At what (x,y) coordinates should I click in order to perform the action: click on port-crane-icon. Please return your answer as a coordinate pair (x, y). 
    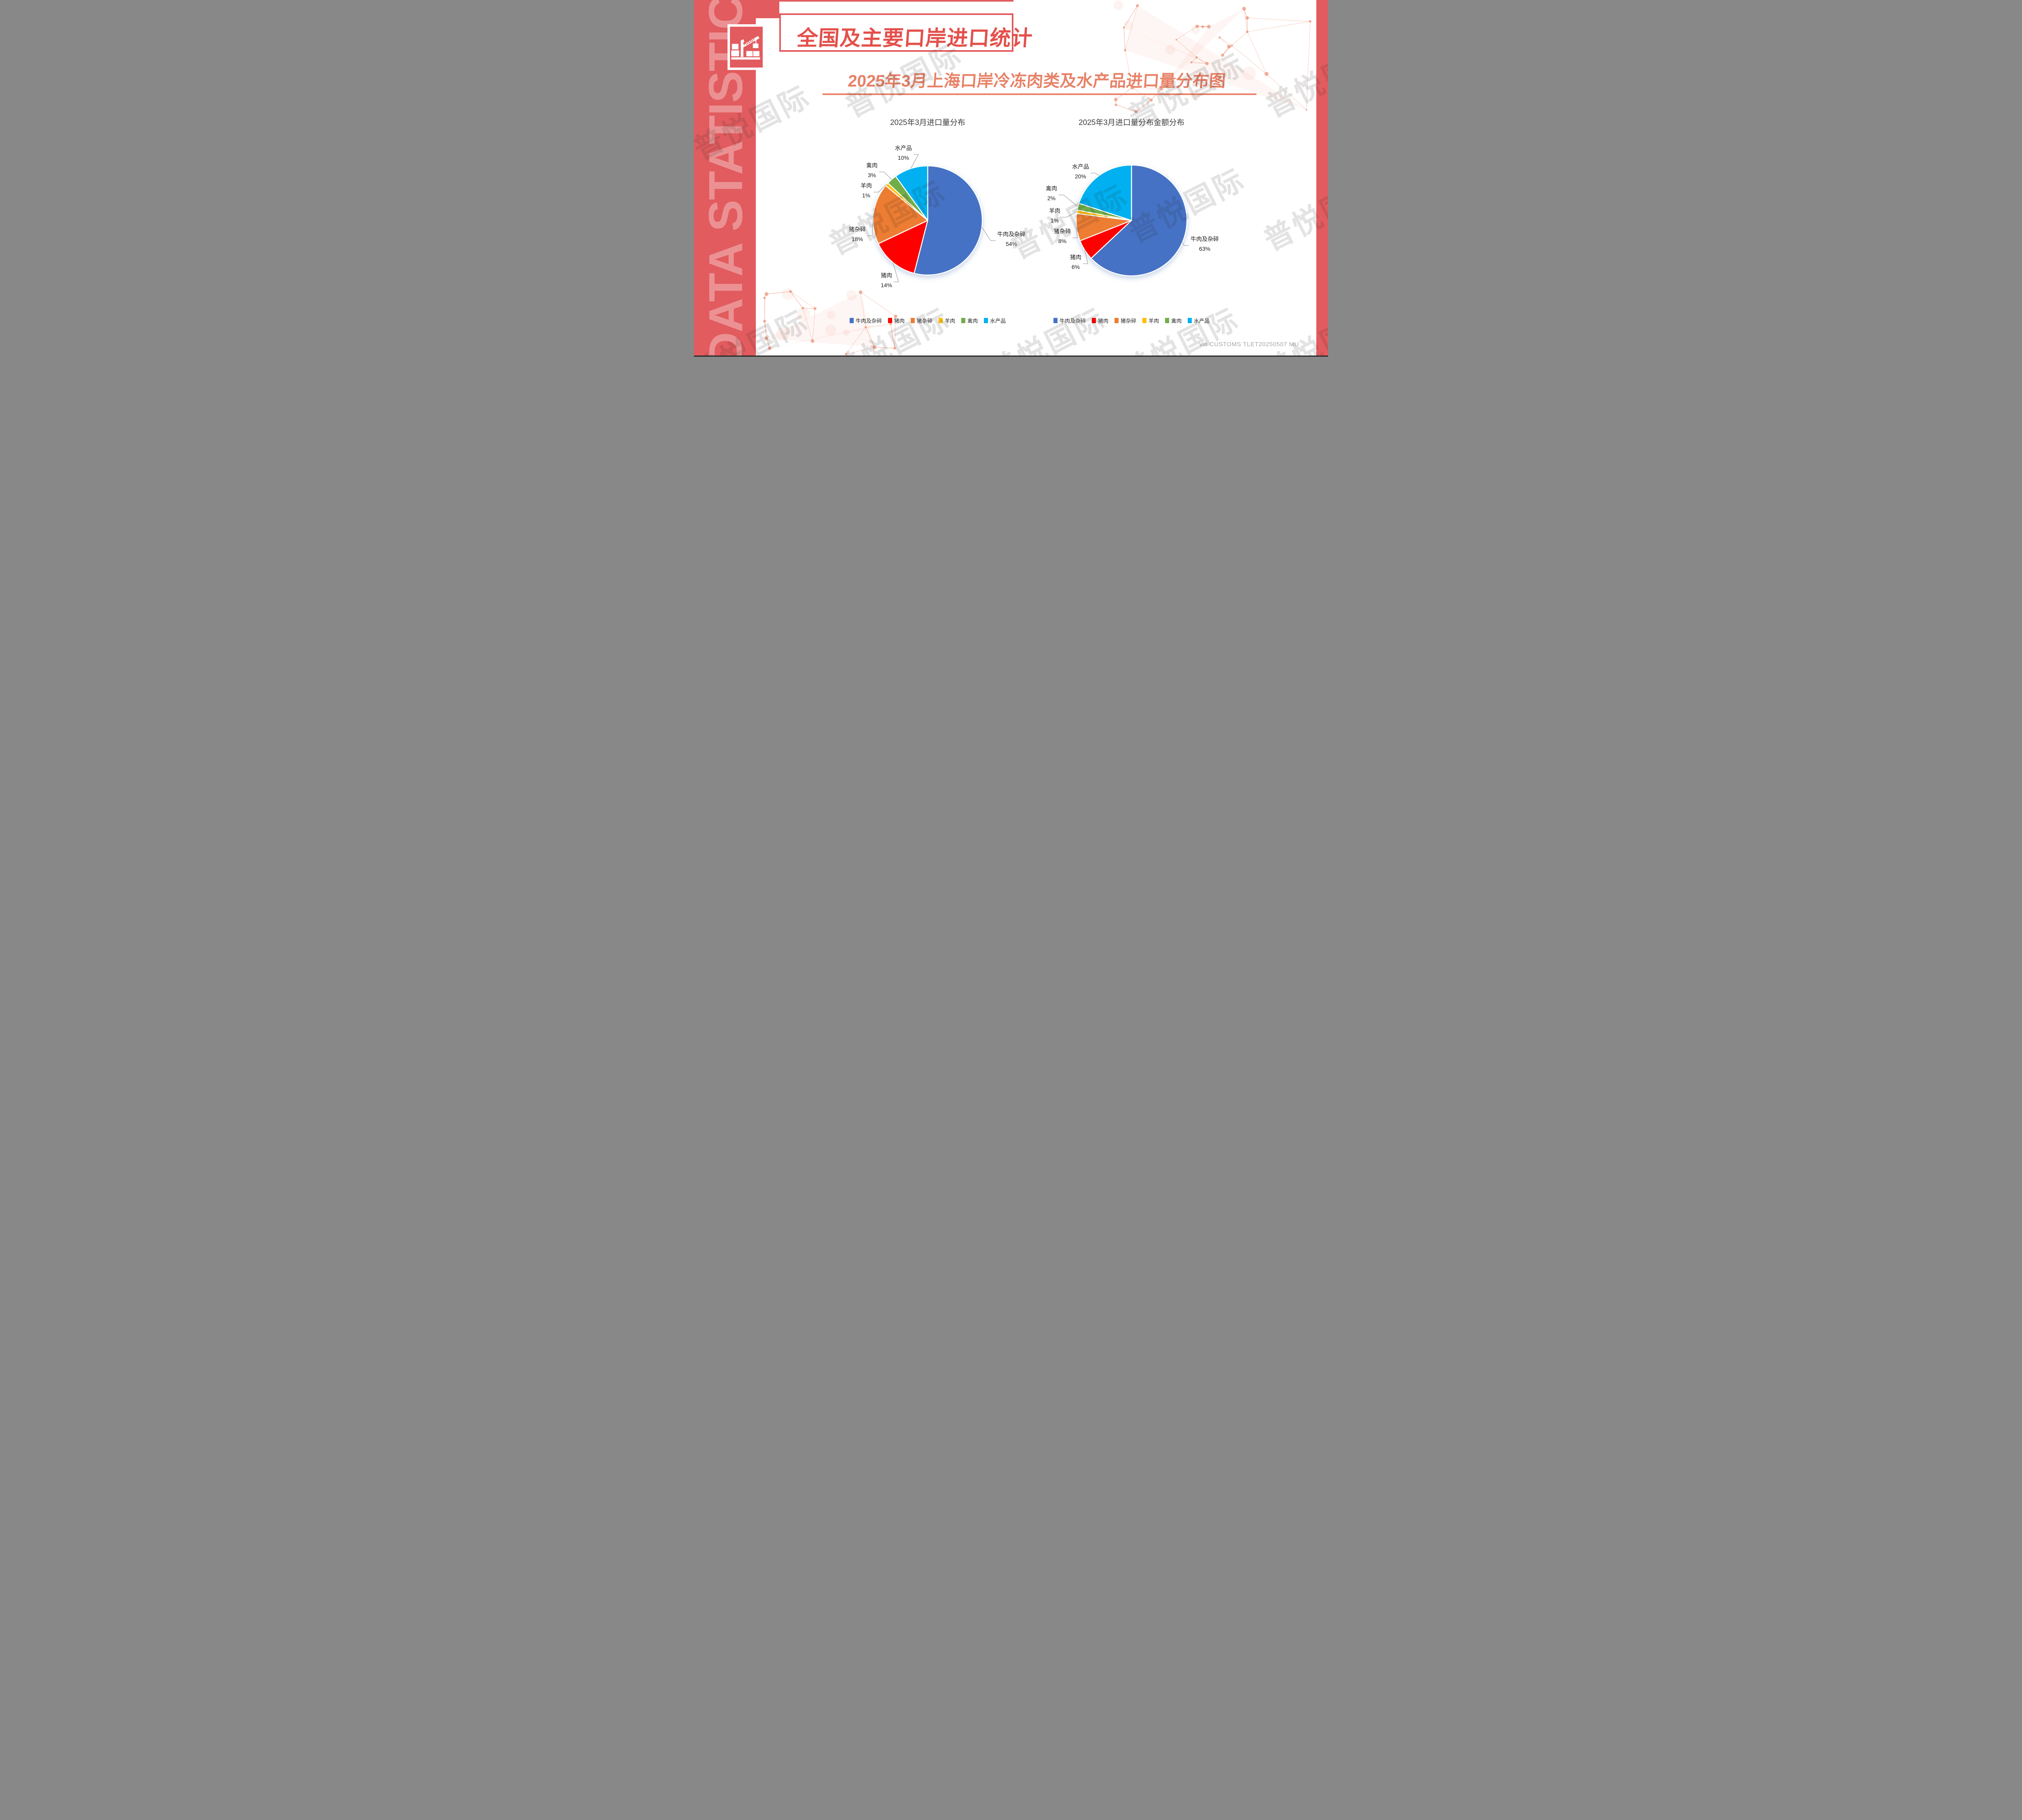
    Looking at the image, I should click on (746, 47).